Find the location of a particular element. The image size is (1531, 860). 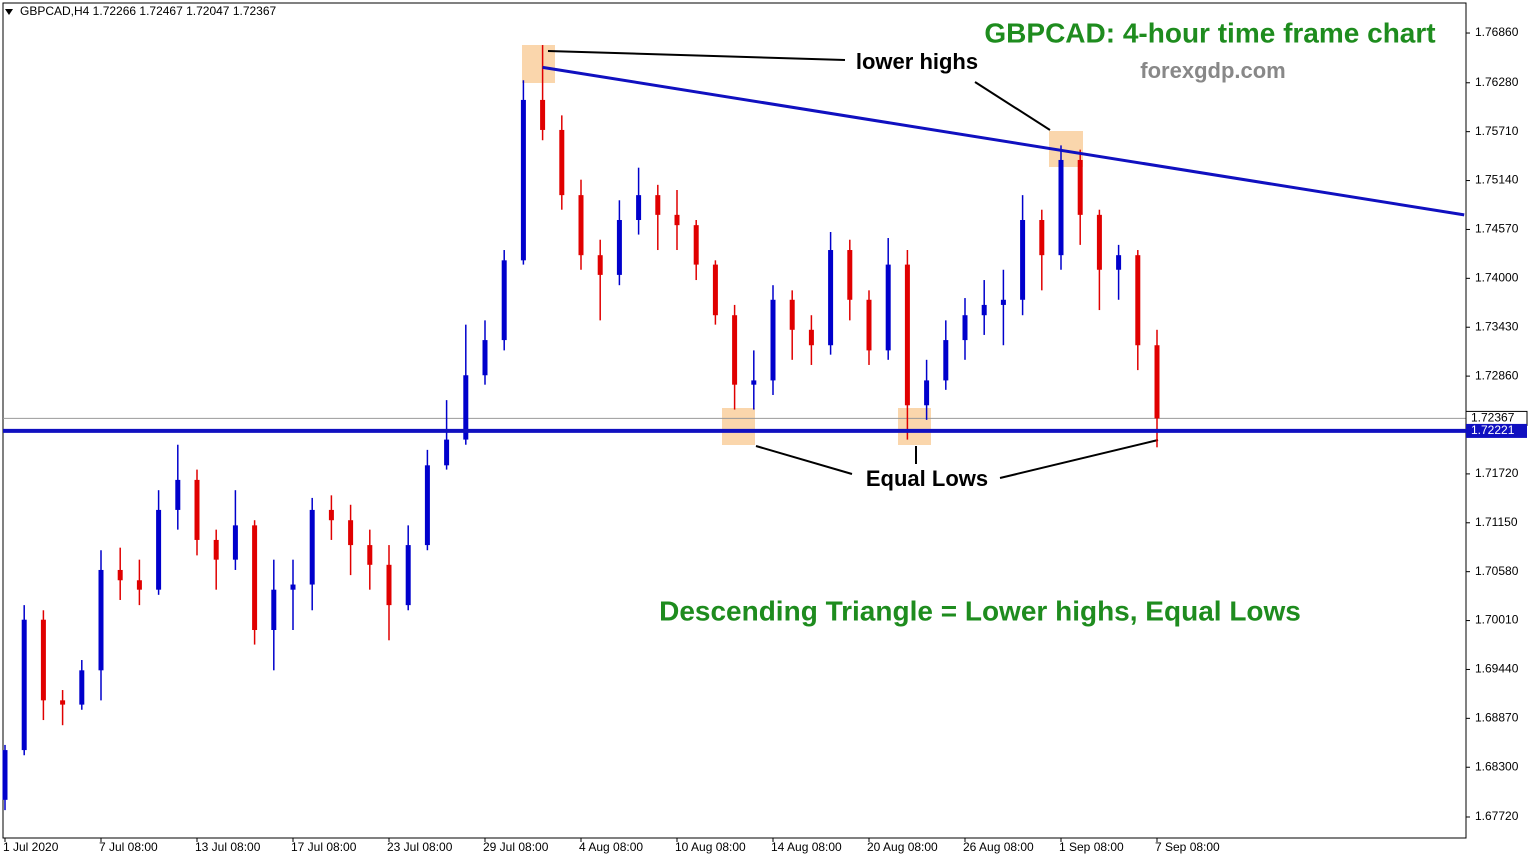

y-tick-label: 1.75140 is located at coordinates (1497, 180).